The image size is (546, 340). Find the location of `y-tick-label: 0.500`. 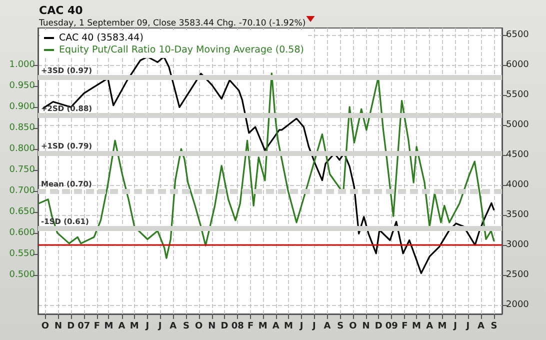

y-tick-label: 0.500 is located at coordinates (22, 275).